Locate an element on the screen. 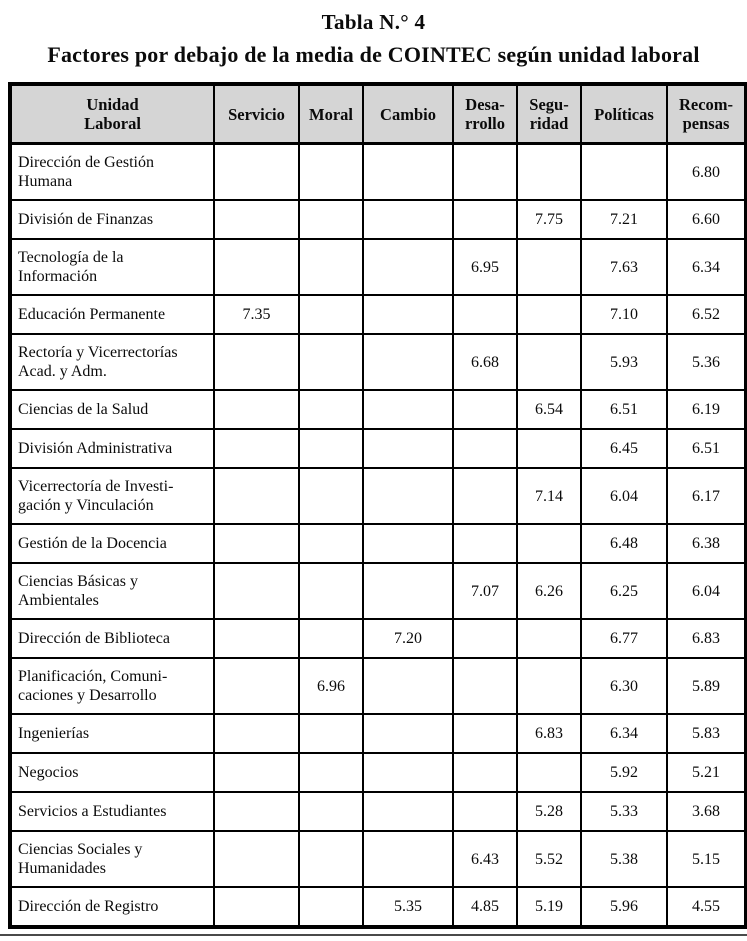  value-cell: 6.54 is located at coordinates (549, 409).